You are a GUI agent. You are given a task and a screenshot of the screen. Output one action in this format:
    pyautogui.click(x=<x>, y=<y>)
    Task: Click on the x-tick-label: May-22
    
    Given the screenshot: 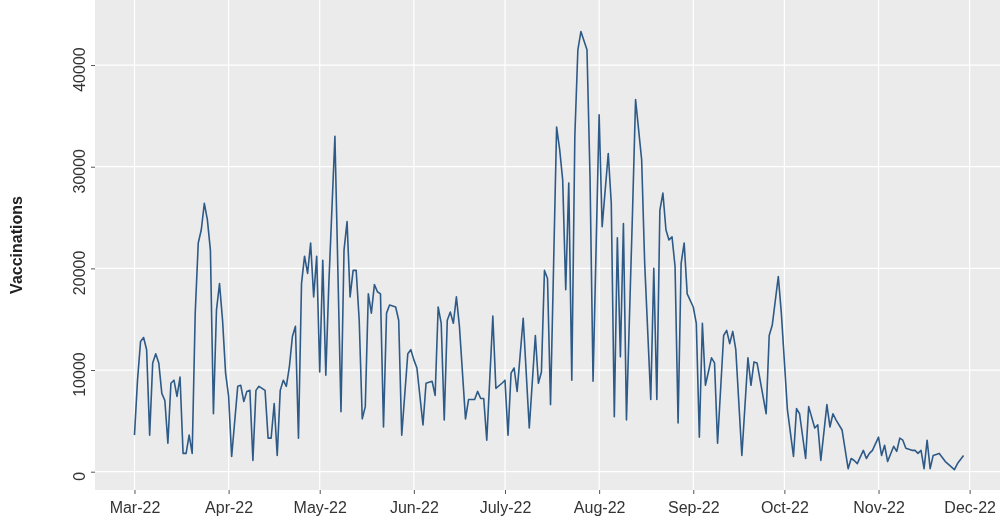 What is the action you would take?
    pyautogui.click(x=320, y=508)
    